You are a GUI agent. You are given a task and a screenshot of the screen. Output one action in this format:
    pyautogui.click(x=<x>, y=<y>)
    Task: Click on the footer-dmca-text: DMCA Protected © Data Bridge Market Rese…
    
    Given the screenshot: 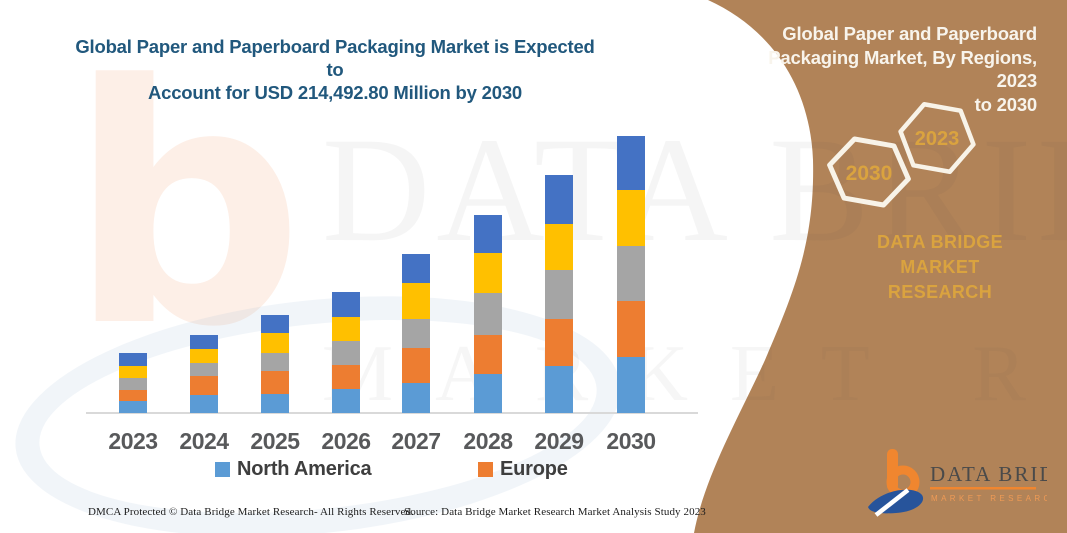 What is the action you would take?
    pyautogui.click(x=251, y=512)
    